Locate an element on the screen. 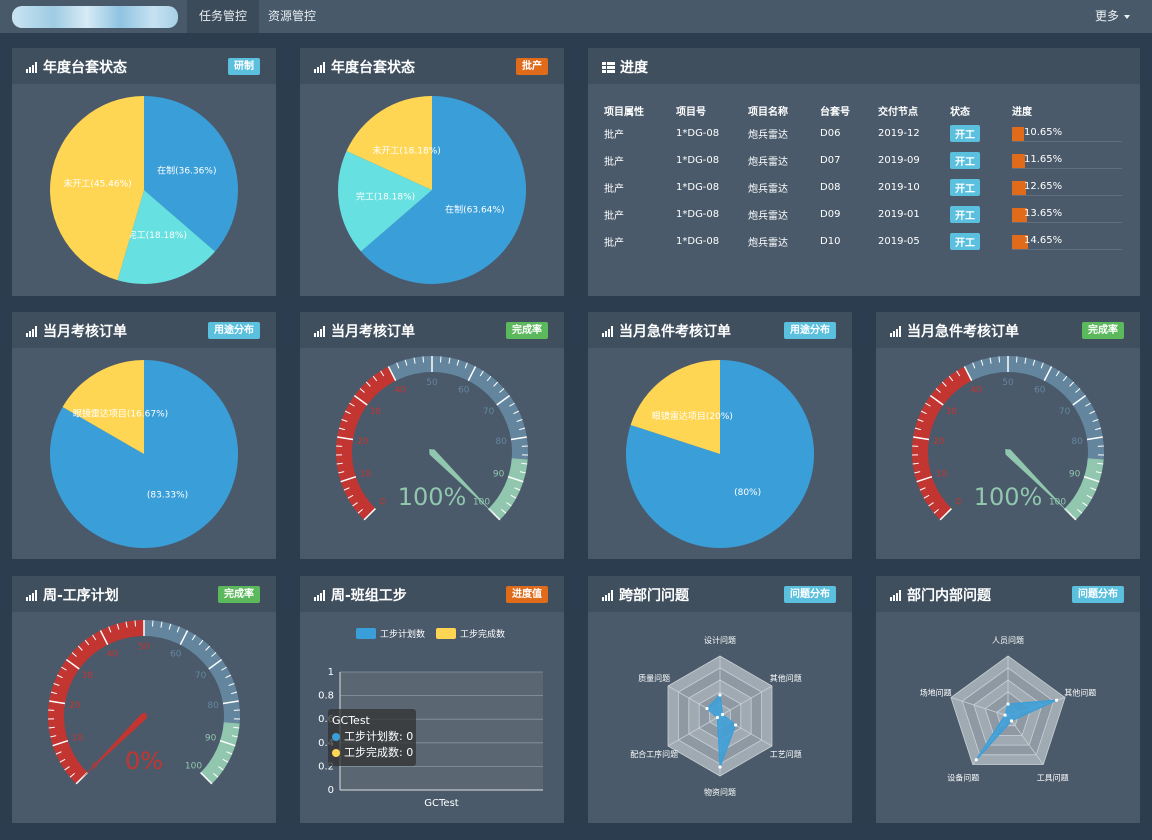  badge-batch: 批产 is located at coordinates (532, 66).